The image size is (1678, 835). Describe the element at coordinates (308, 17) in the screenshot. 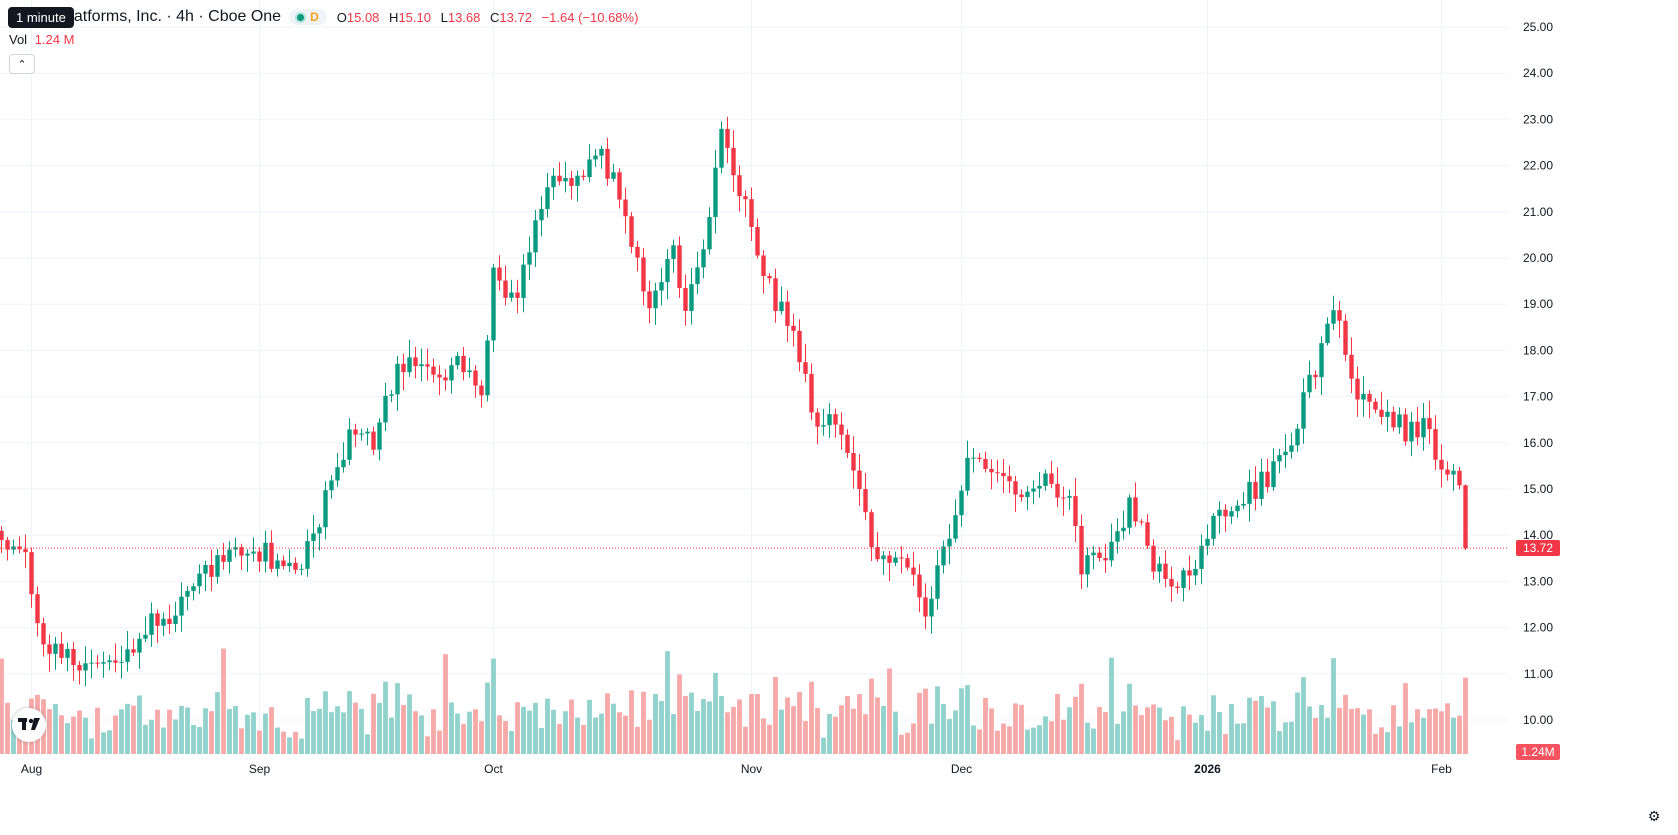

I see `market-status: D` at that location.